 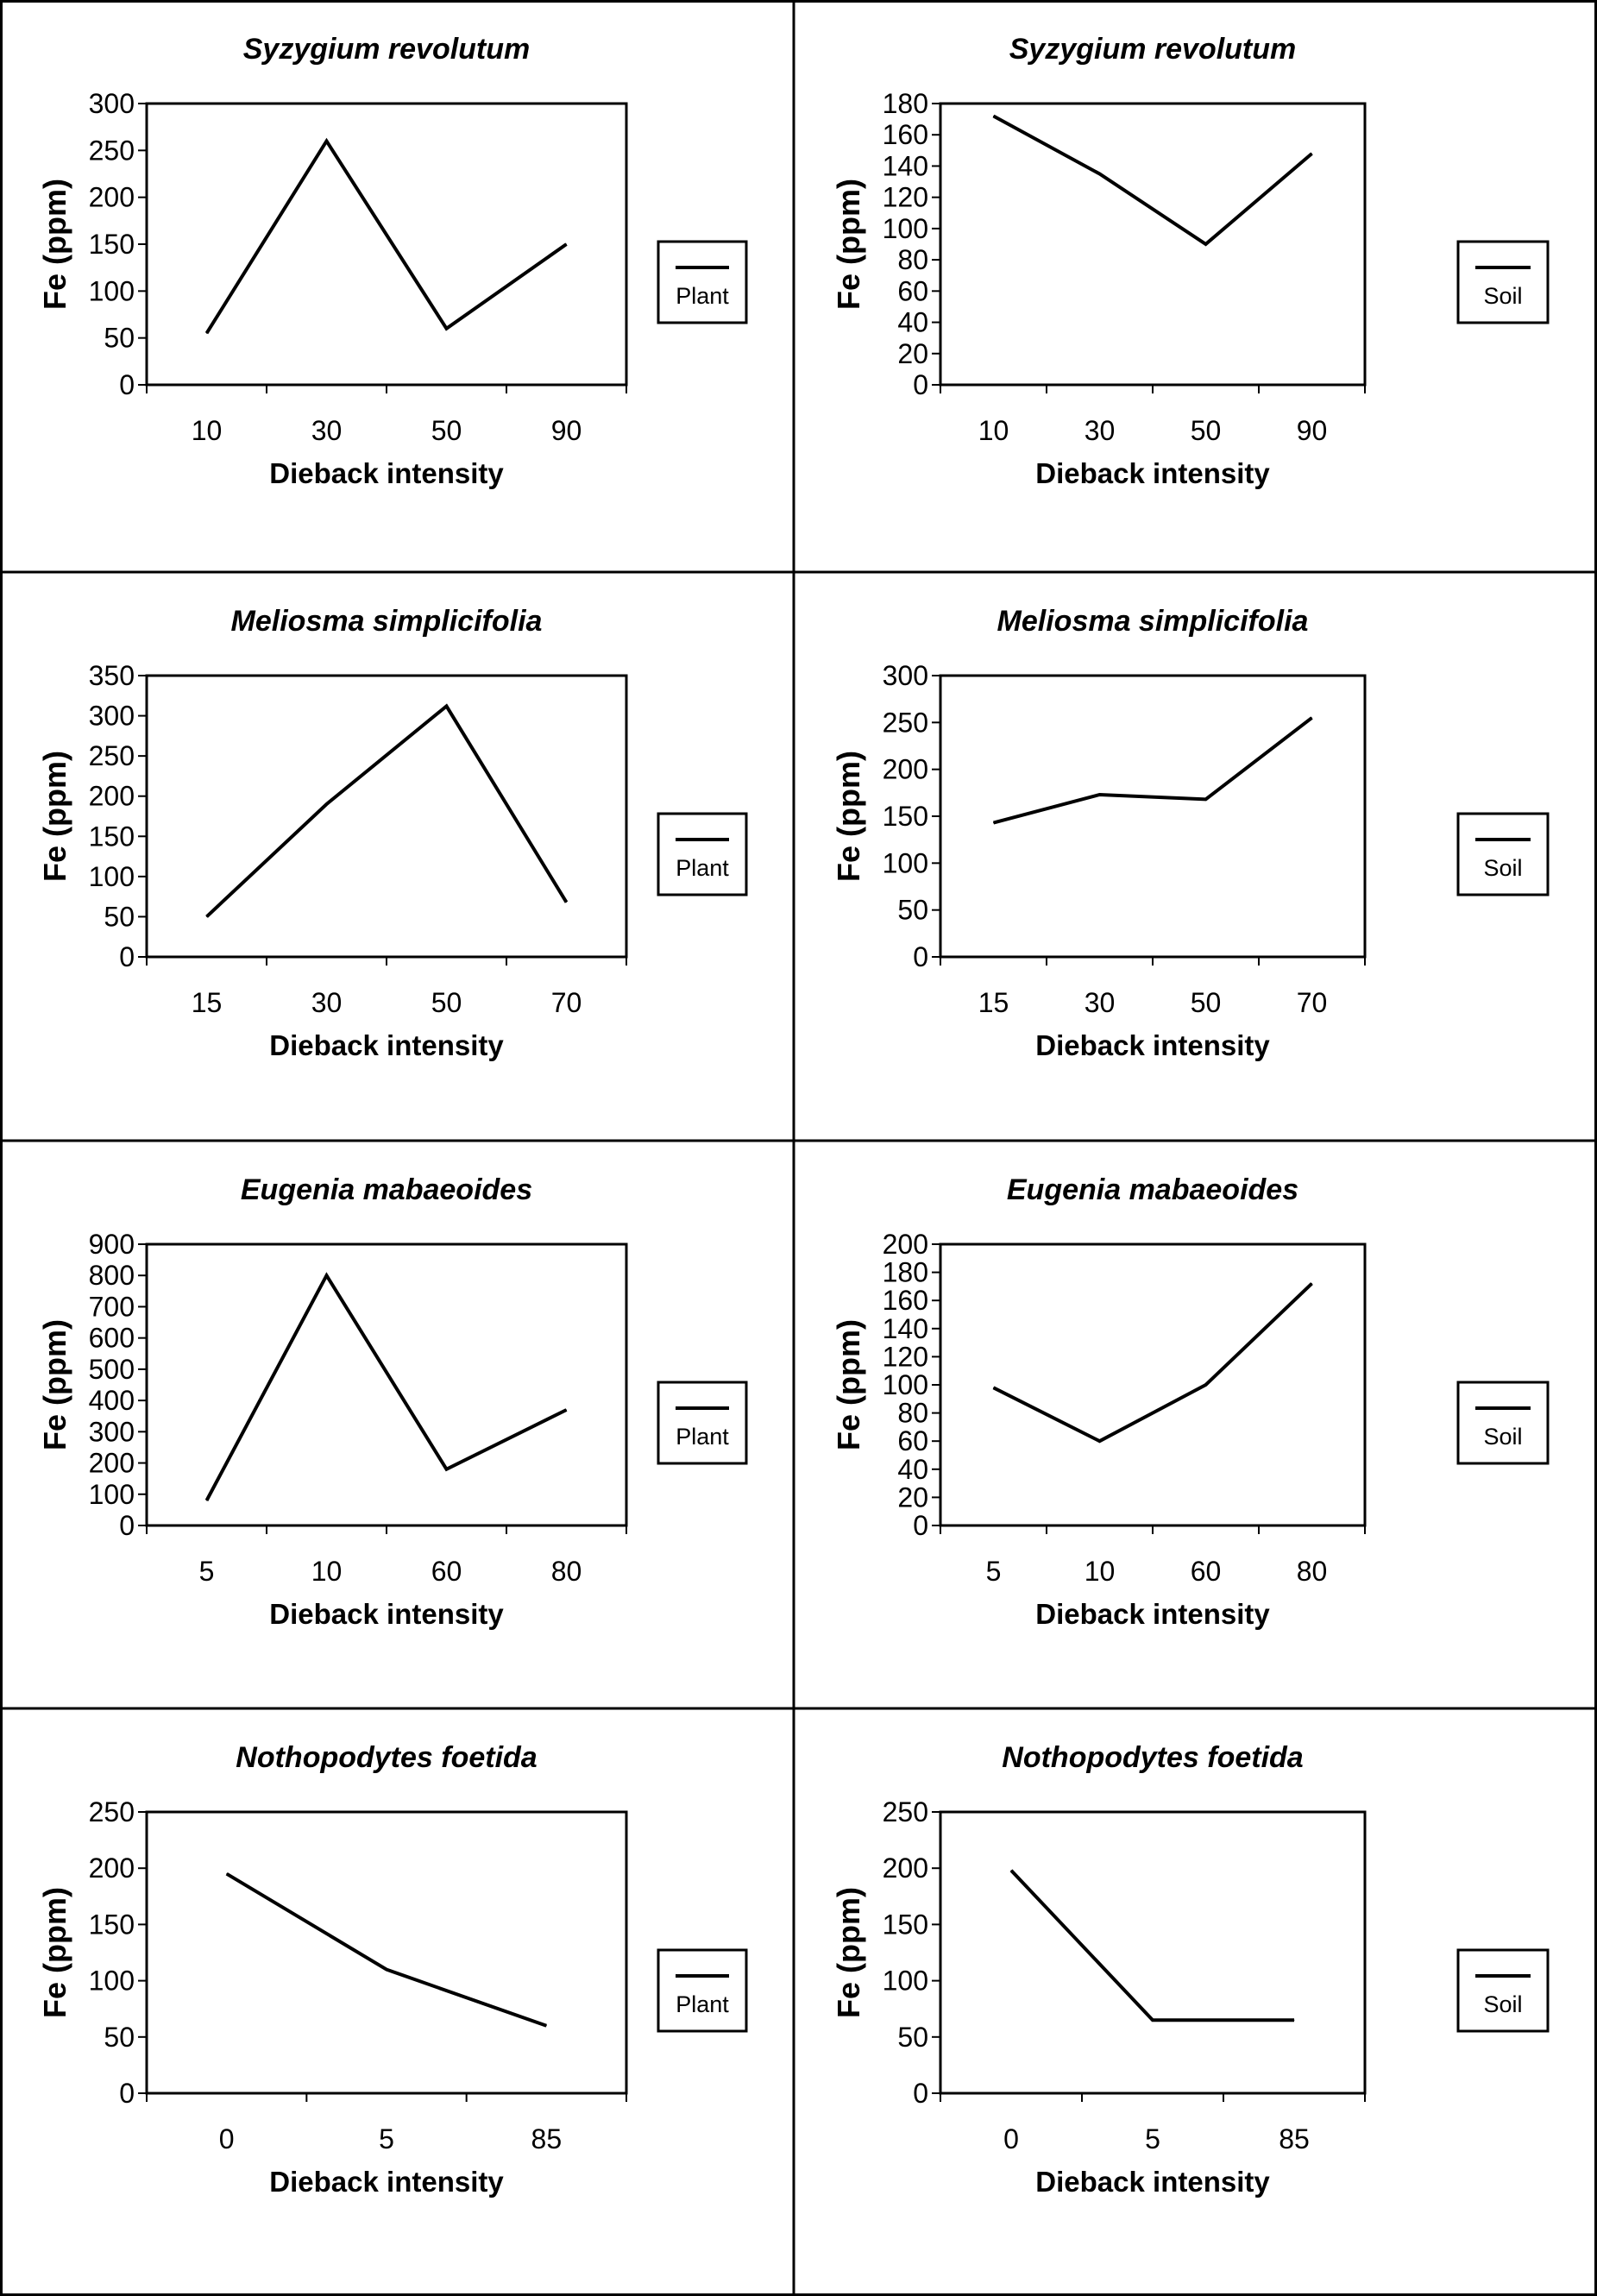 What do you see at coordinates (1294, 2138) in the screenshot?
I see `x-tick-label: 85` at bounding box center [1294, 2138].